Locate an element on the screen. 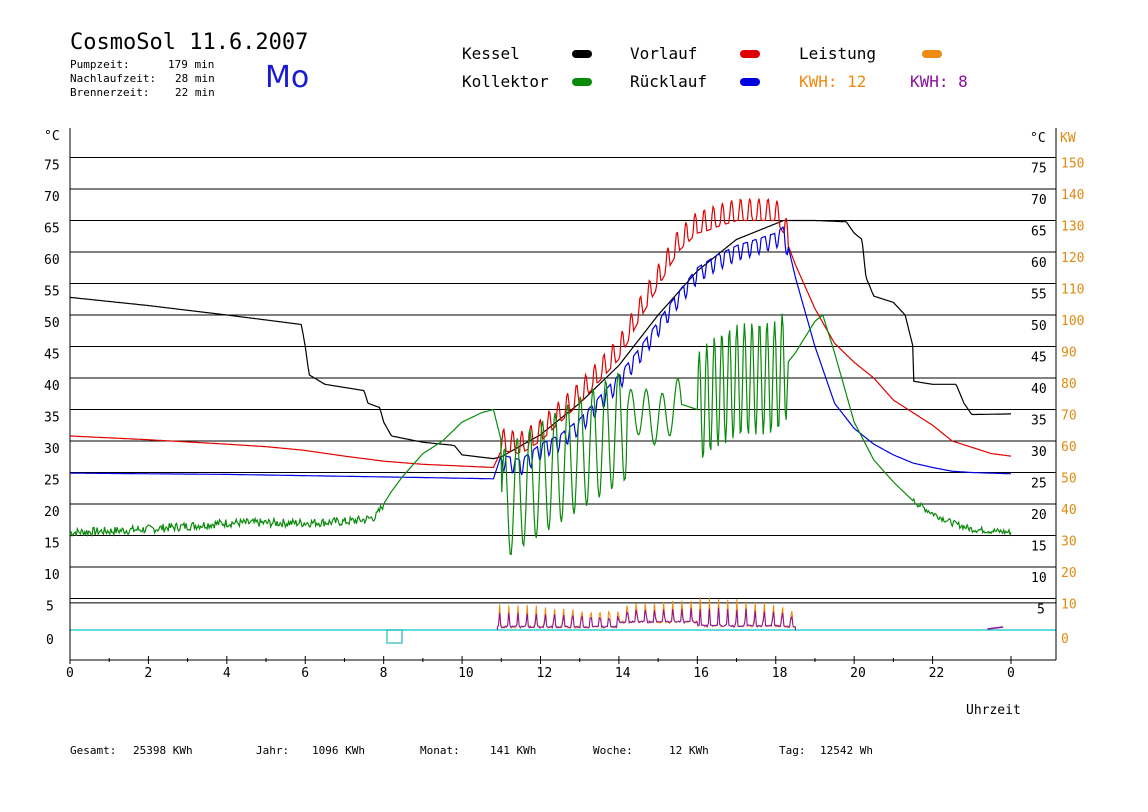 This screenshot has width=1148, height=812. kw-tick-40: 40 is located at coordinates (1069, 510).